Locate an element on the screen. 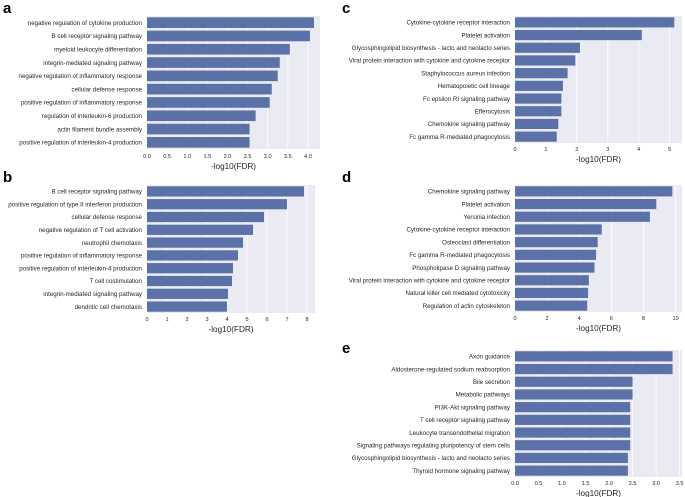 The image size is (685, 497). category-label: dendritic cell chemotaxis is located at coordinates (108, 307).